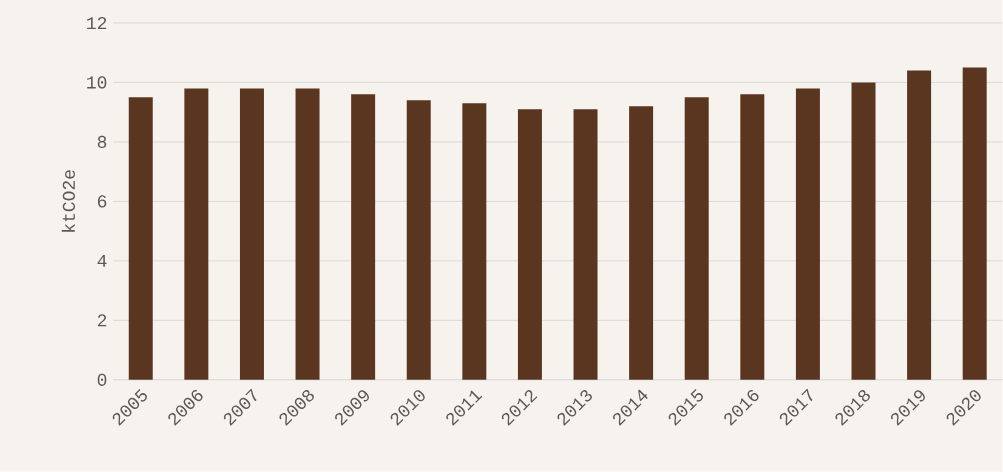  What do you see at coordinates (97, 23) in the screenshot?
I see `y-tick-label: 12` at bounding box center [97, 23].